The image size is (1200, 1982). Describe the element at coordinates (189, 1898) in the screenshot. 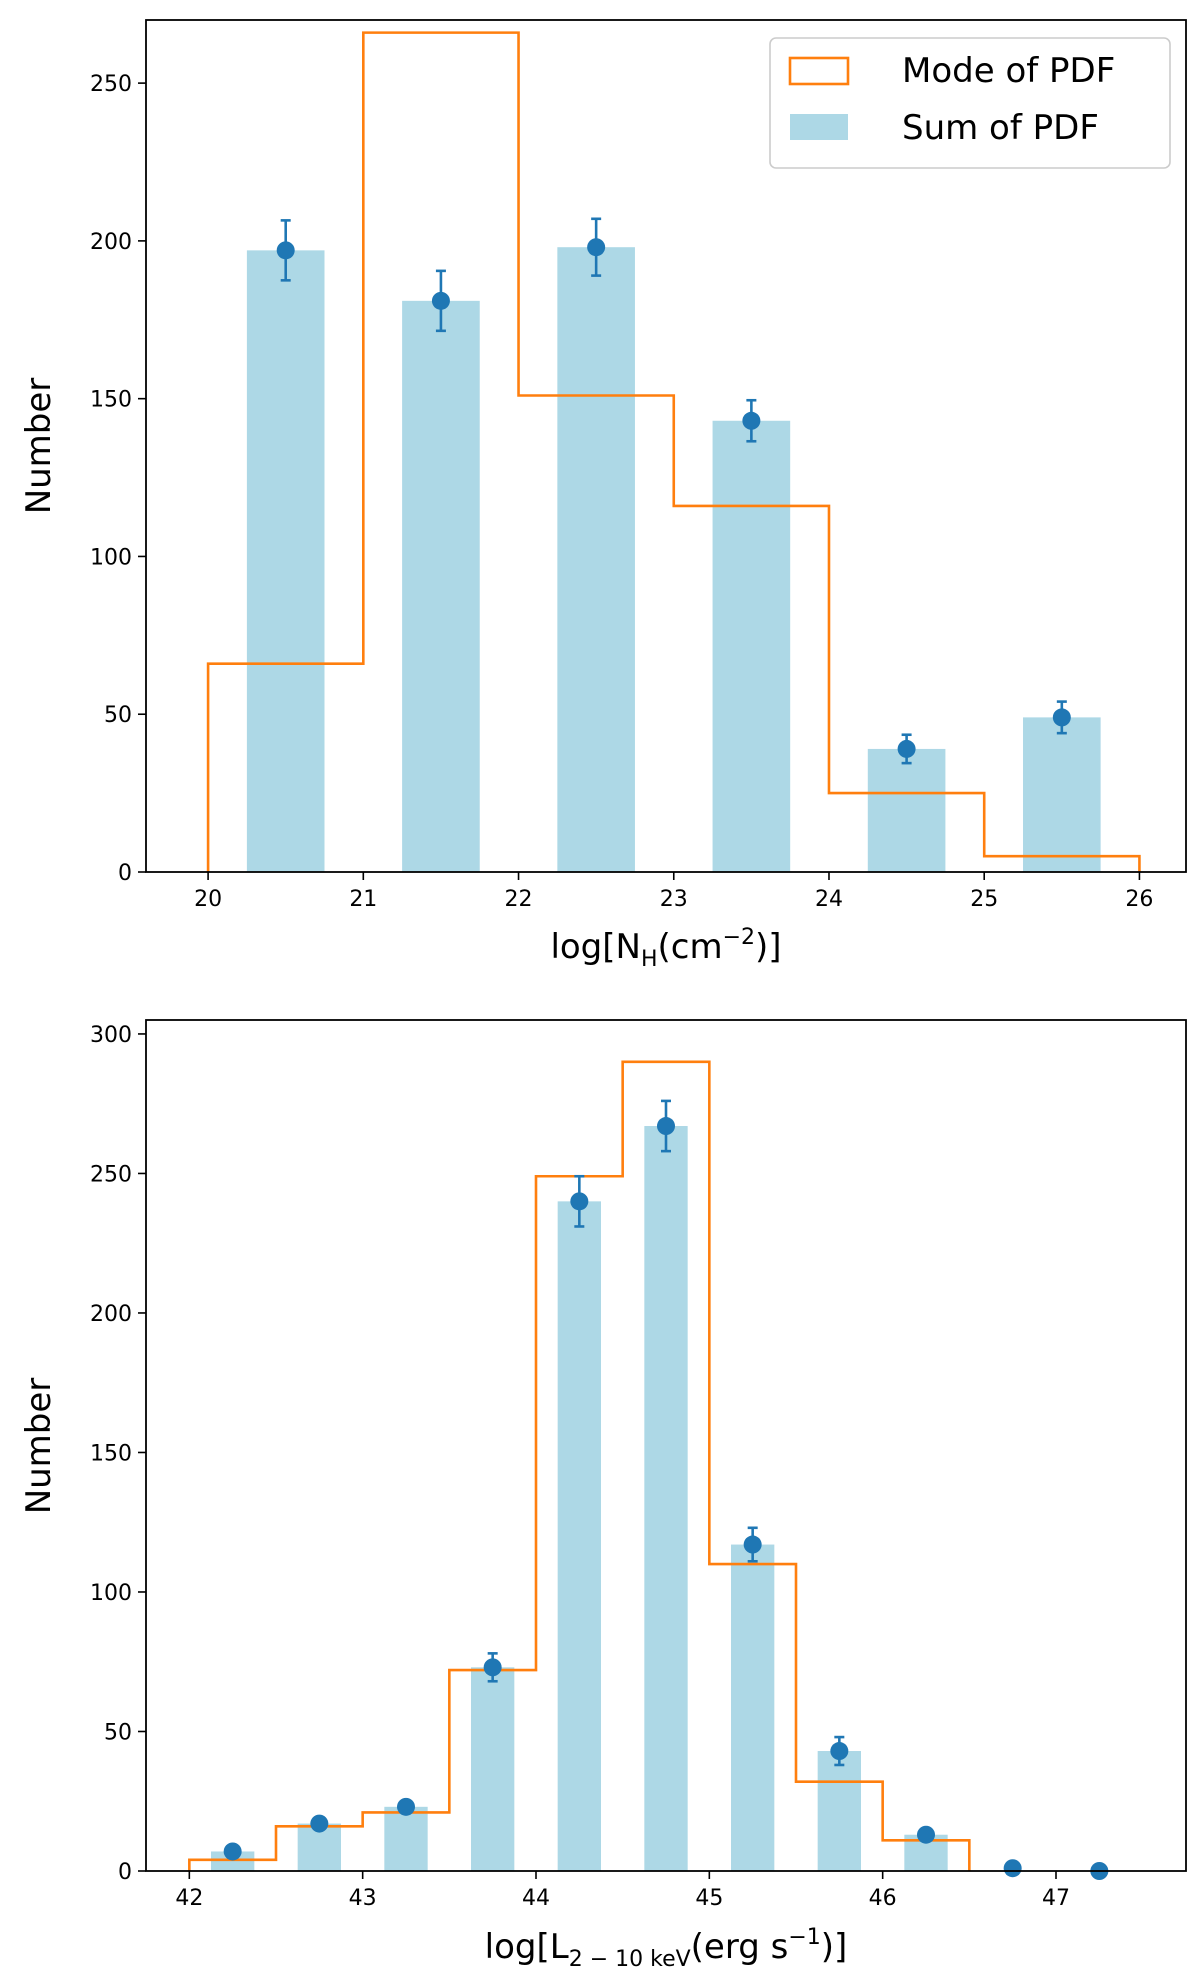

I see `x-tick-label: 42` at that location.